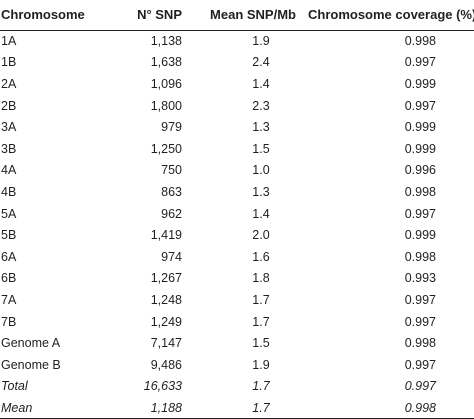 The image size is (474, 419). Describe the element at coordinates (261, 170) in the screenshot. I see `cell-mean-snp-per-mb: 1.0` at that location.